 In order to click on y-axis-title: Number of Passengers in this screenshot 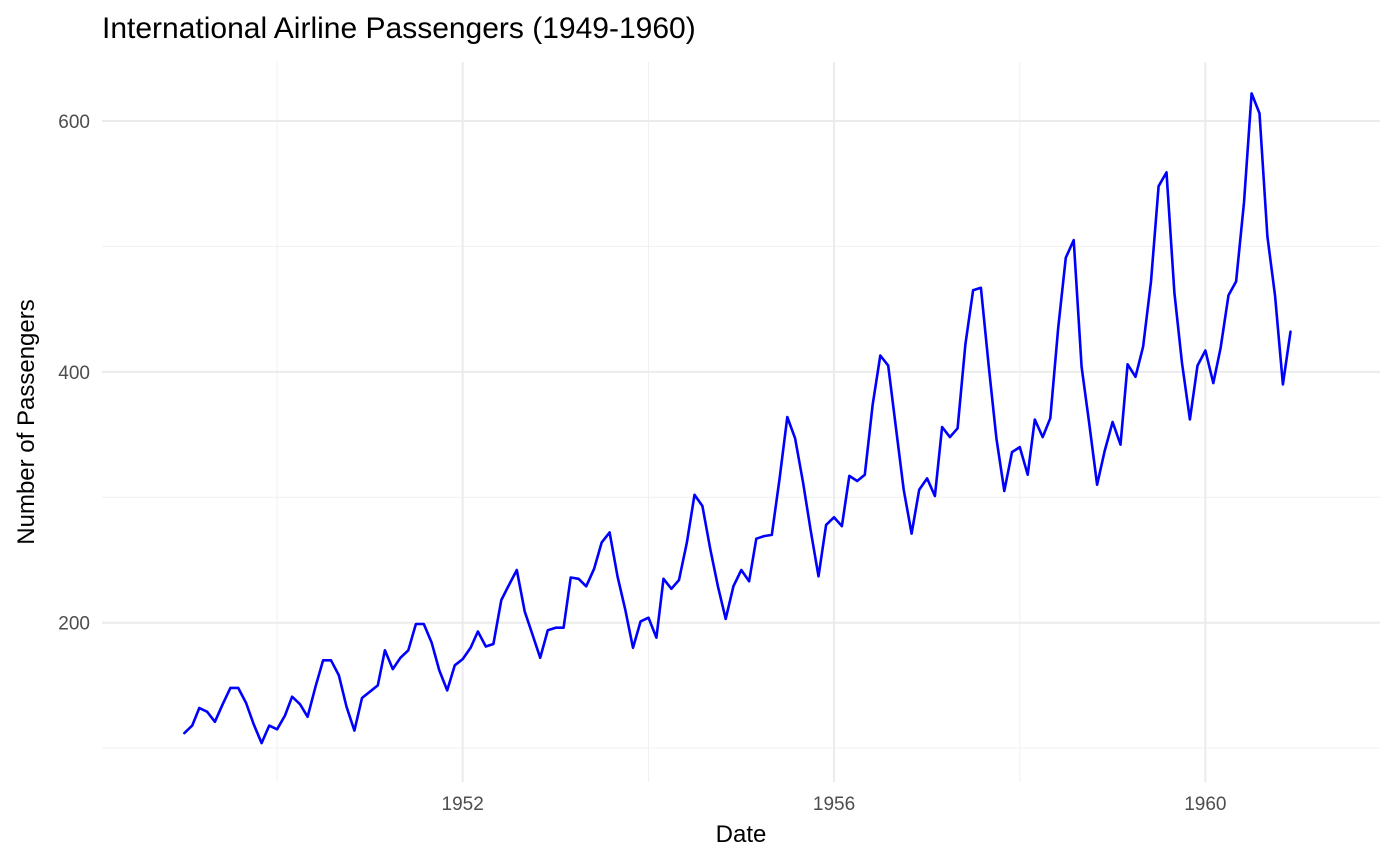, I will do `click(26, 421)`.